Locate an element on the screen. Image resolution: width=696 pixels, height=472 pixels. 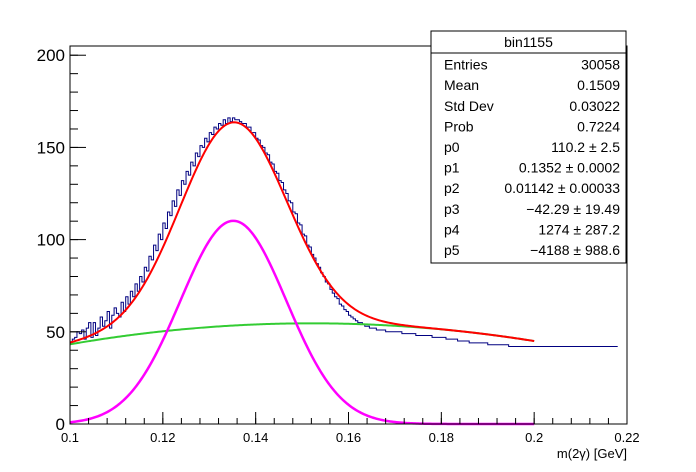
stats-row-label: p2 is located at coordinates (452, 188).